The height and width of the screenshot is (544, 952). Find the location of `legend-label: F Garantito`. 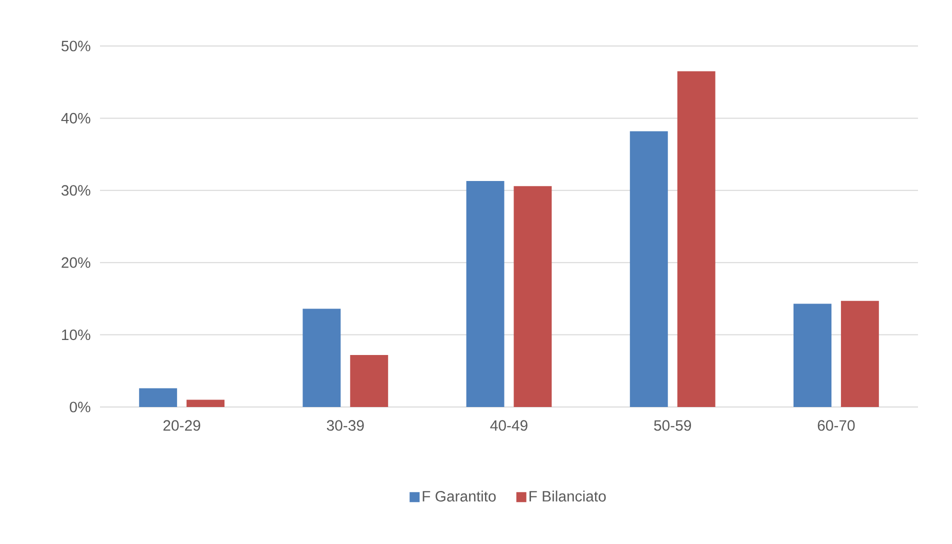

legend-label: F Garantito is located at coordinates (459, 496).